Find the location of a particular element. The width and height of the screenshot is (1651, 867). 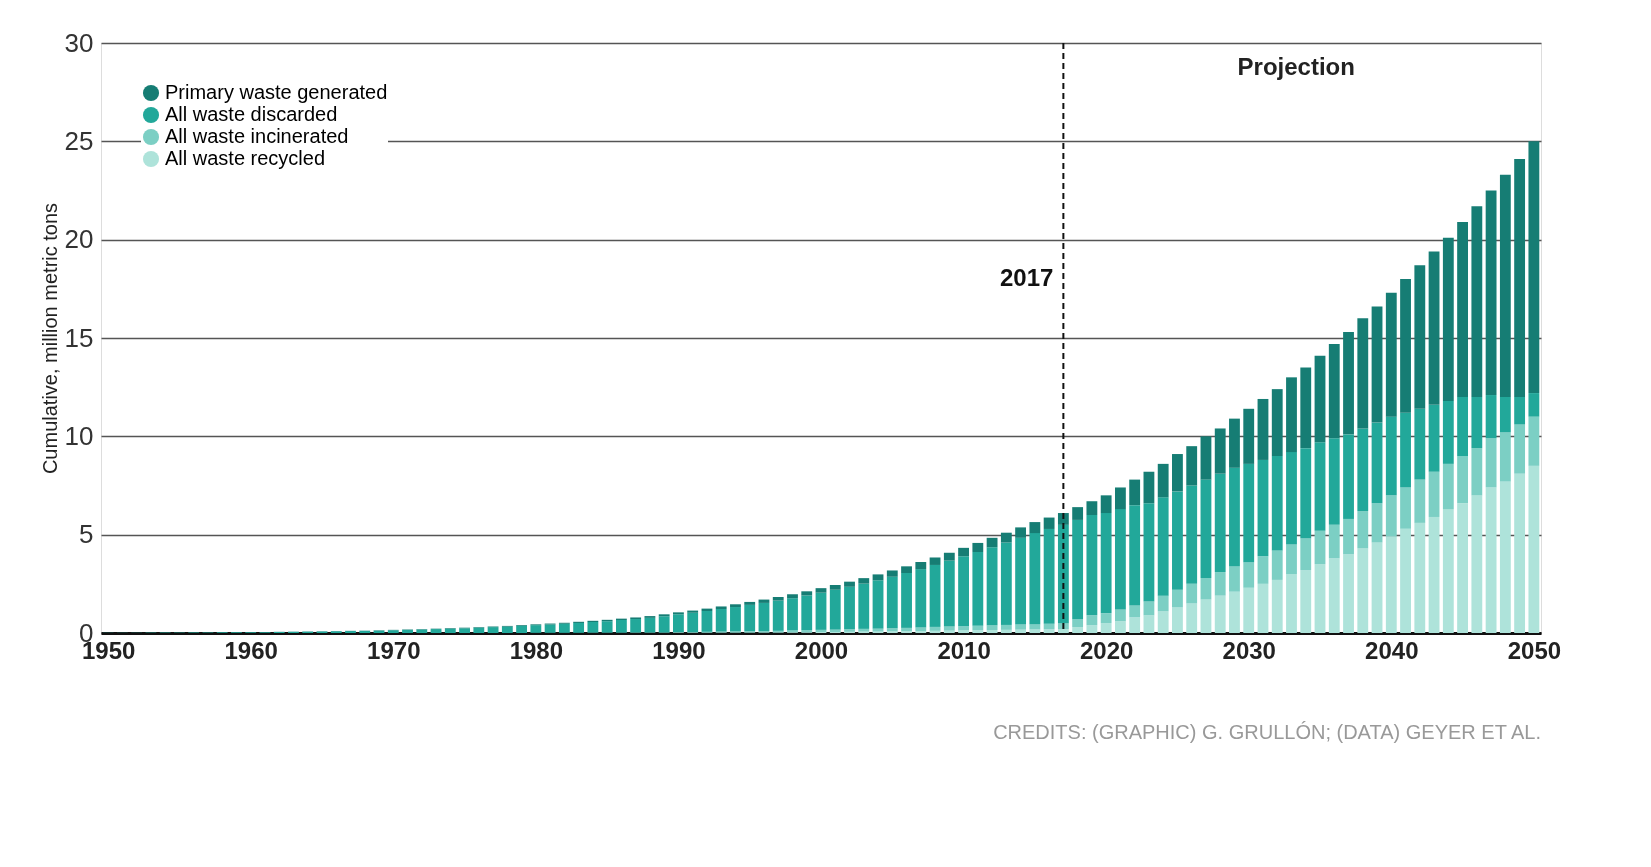

y-tick-label: 10 is located at coordinates (79, 435).